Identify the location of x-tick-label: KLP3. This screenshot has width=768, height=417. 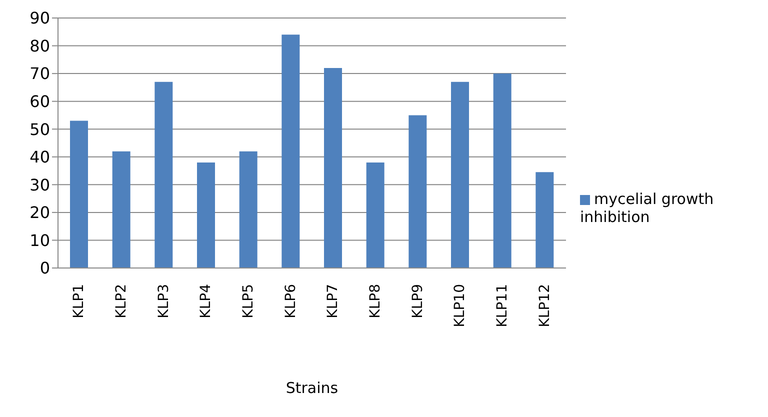
(164, 301).